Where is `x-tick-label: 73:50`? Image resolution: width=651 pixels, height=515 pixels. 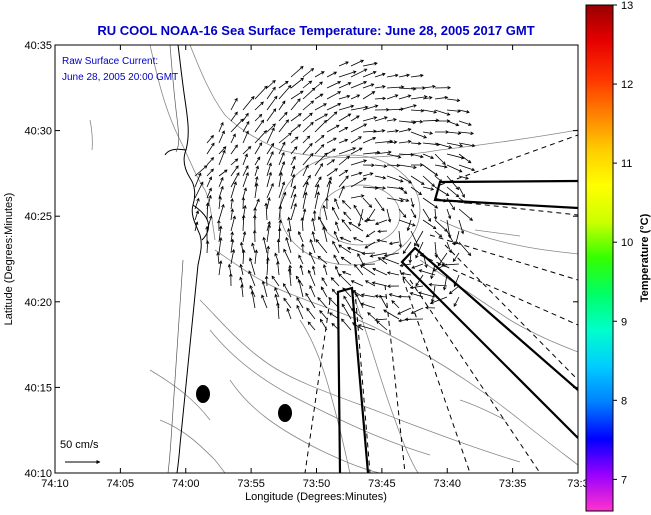
x-tick-label: 73:50 is located at coordinates (317, 484).